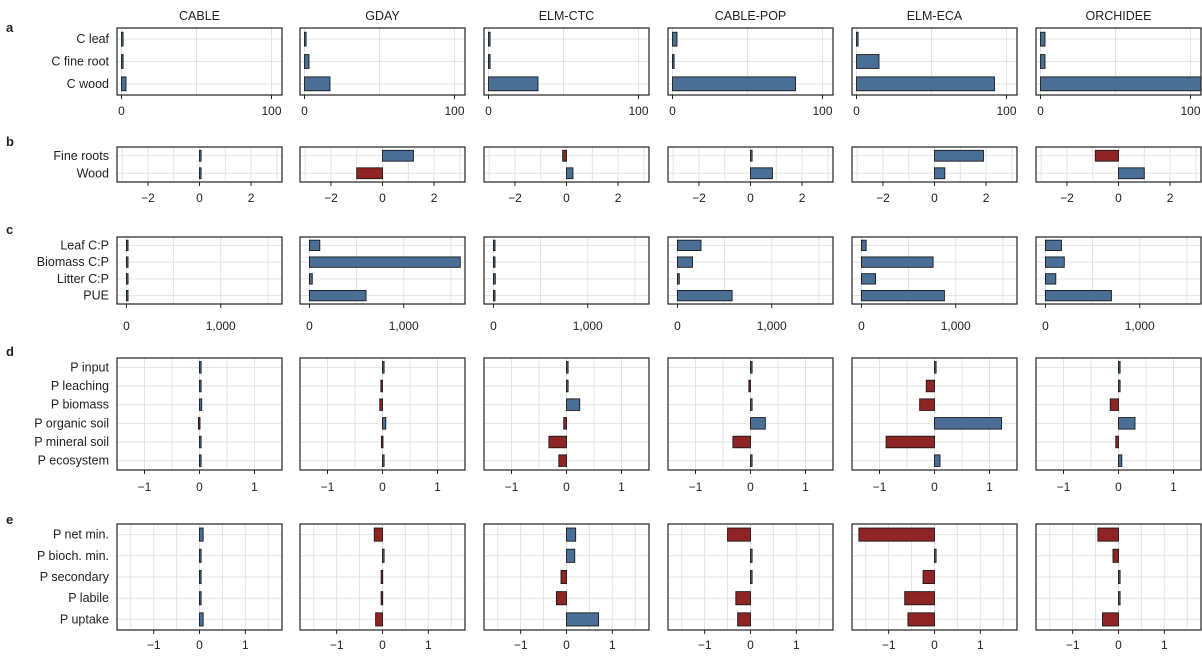 This screenshot has width=1202, height=656. What do you see at coordinates (934, 284) in the screenshot?
I see `subpanel-c-elm-eca: 0 1,000` at bounding box center [934, 284].